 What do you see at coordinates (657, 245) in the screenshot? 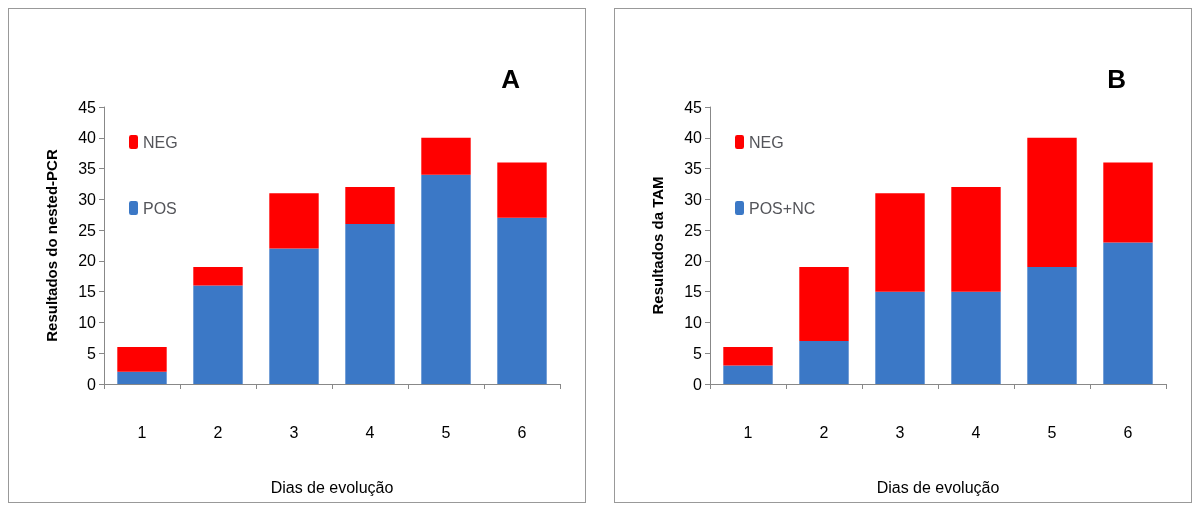
I see `y-axis-title: Resultados da TAM` at bounding box center [657, 245].